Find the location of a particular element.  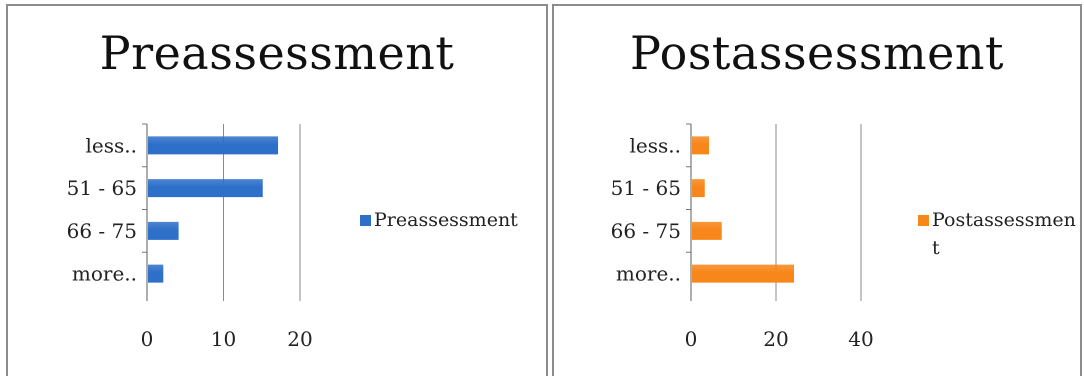

postassessment-plot: 0 20 40 less.. 51 - 65 66 - 75 more.. is located at coordinates (742, 237).